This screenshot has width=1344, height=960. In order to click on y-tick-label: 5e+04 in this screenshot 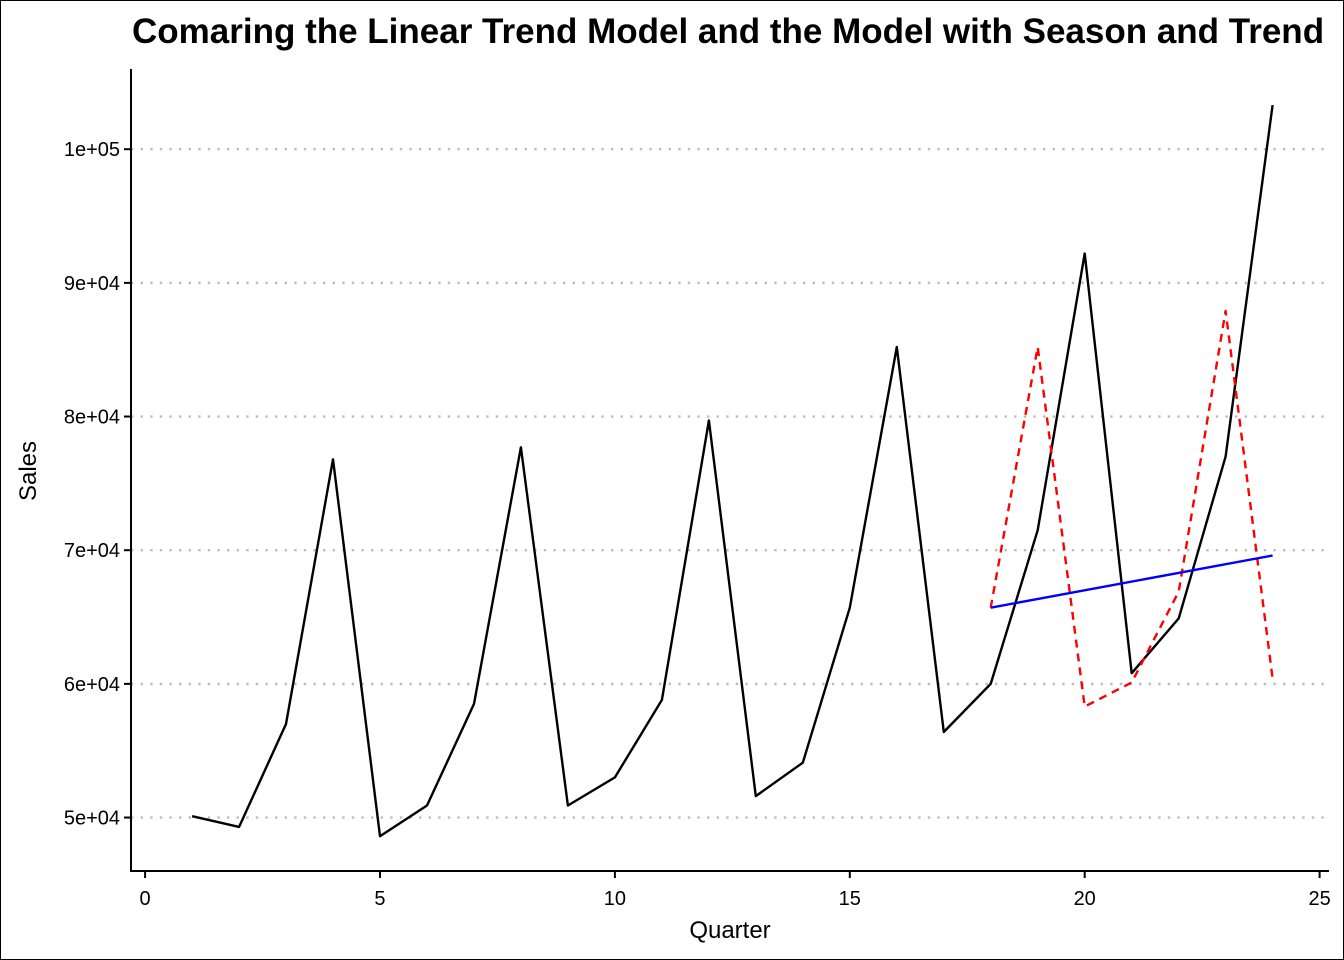, I will do `click(92, 819)`.